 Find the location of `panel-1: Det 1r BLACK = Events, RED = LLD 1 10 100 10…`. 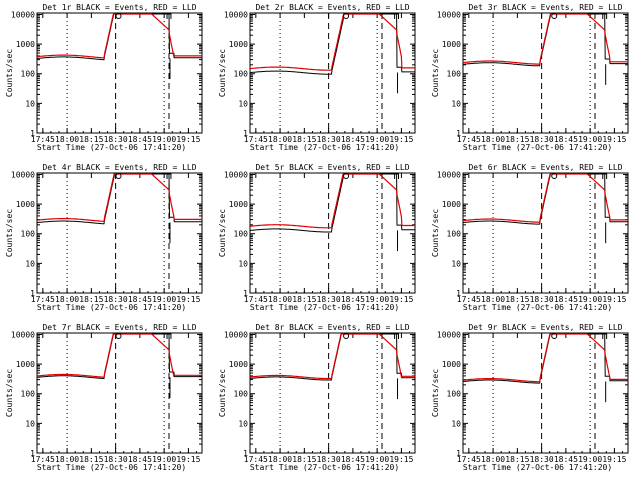

panel-1: Det 1r BLACK = Events, RED = LLD 1 10 100 10… is located at coordinates (104, 77).